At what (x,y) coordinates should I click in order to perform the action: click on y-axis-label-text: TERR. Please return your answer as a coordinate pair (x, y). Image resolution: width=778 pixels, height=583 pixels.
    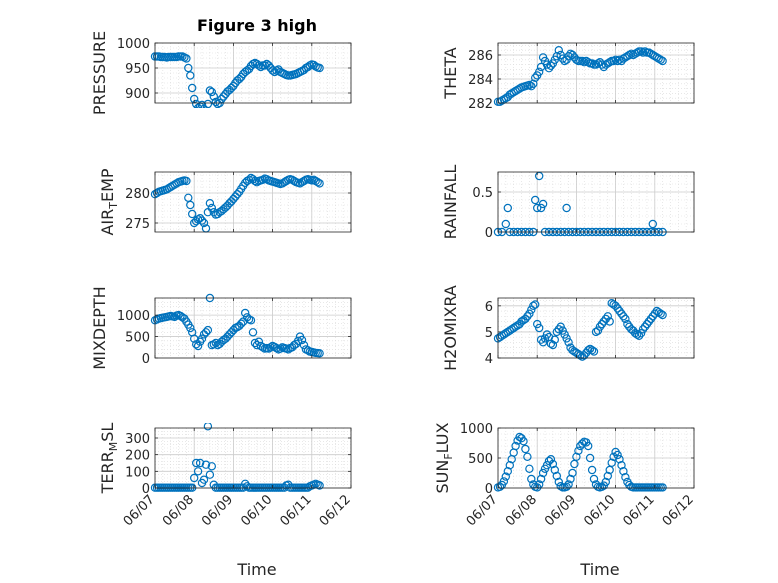
    Looking at the image, I should click on (107, 472).